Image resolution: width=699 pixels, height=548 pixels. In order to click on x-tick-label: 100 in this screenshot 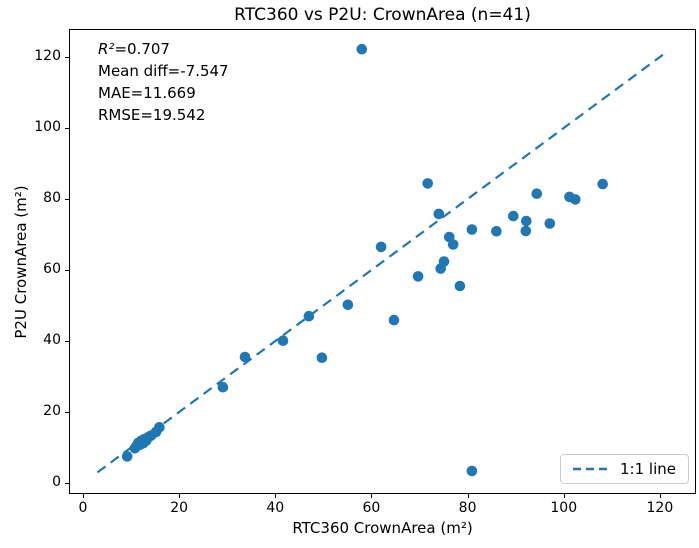, I will do `click(564, 508)`.